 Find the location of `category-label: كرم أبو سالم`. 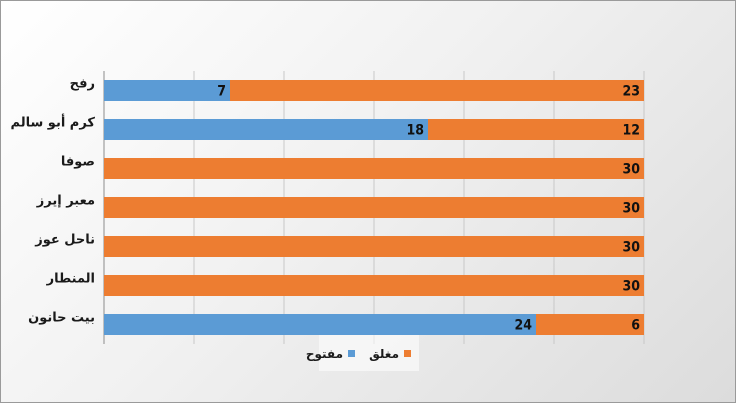

category-label: كرم أبو سالم is located at coordinates (53, 122).